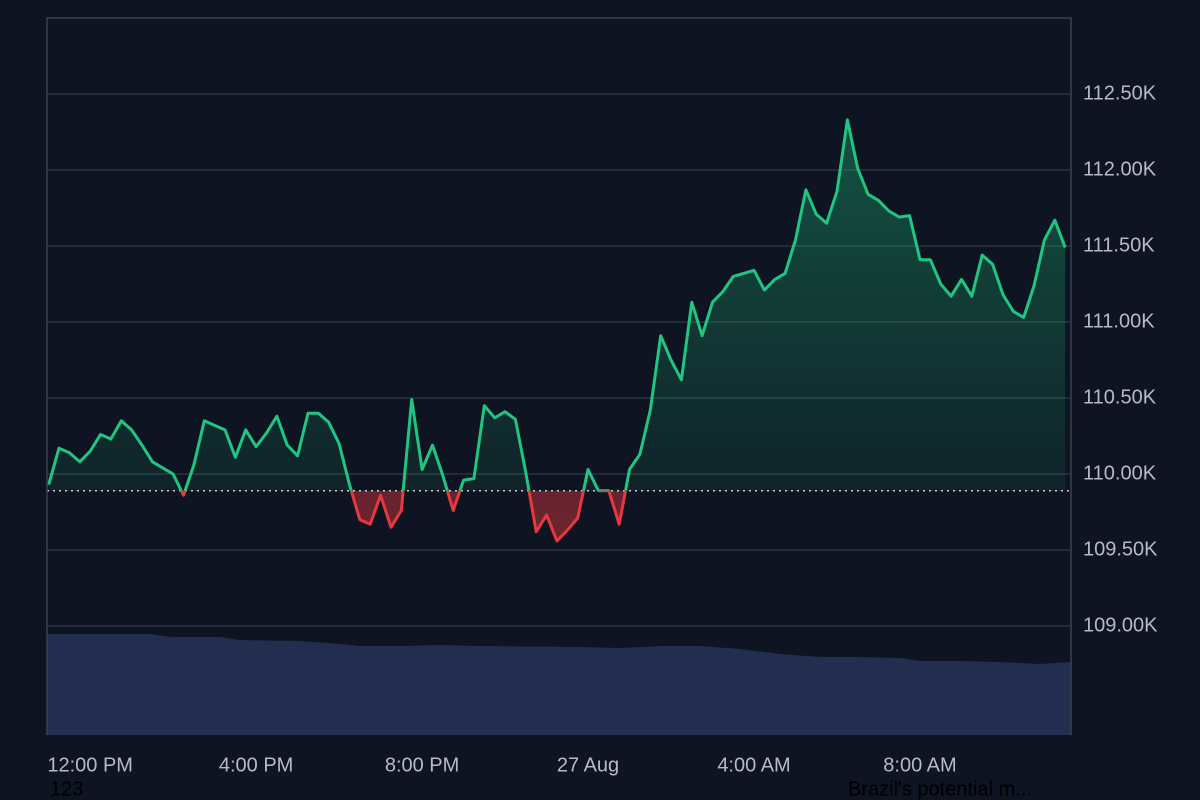  I want to click on y-tick-label: 109.00K, so click(1120, 625).